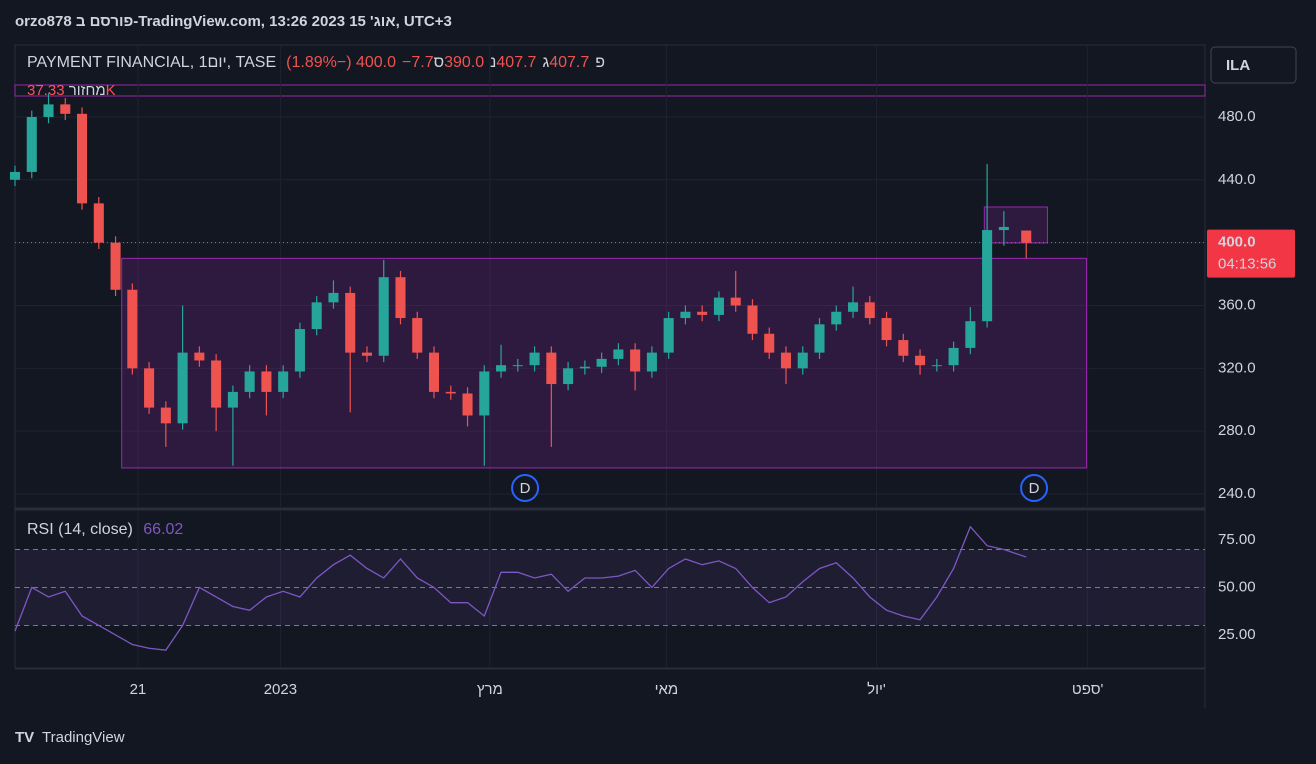 The image size is (1316, 764). Describe the element at coordinates (1251, 253) in the screenshot. I see `last-price-box` at that location.